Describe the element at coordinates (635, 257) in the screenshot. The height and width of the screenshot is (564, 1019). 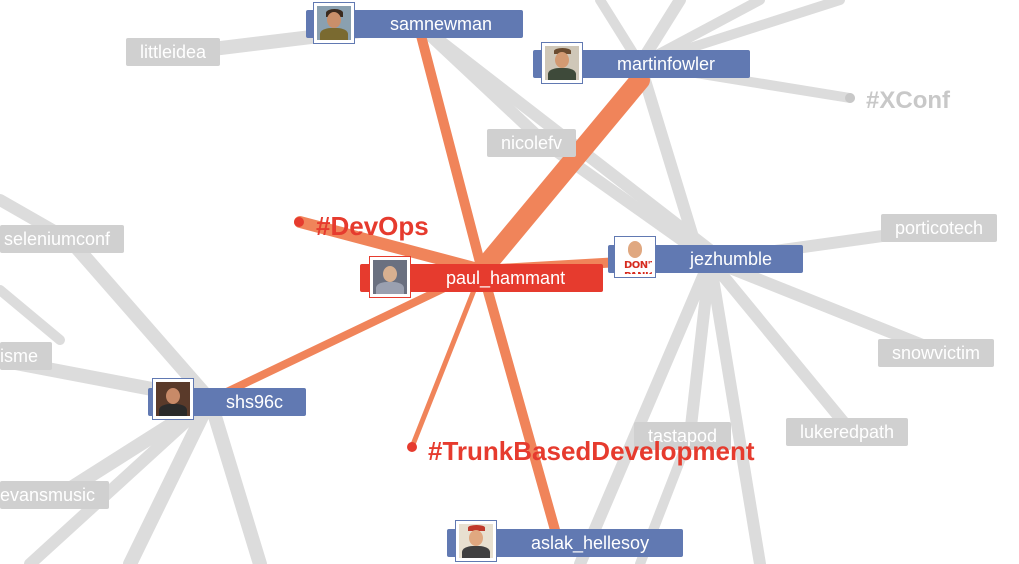
I see `jezhumble-avatar: DON'T PANIC` at that location.